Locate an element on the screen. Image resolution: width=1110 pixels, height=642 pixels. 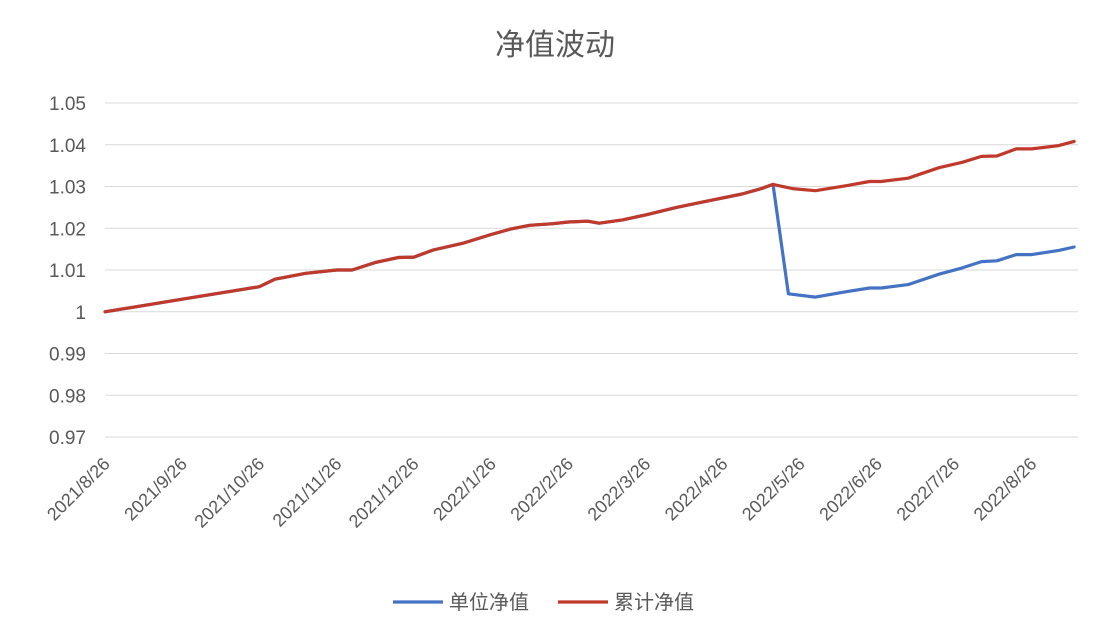
legend-label: 累计净值 is located at coordinates (654, 602).